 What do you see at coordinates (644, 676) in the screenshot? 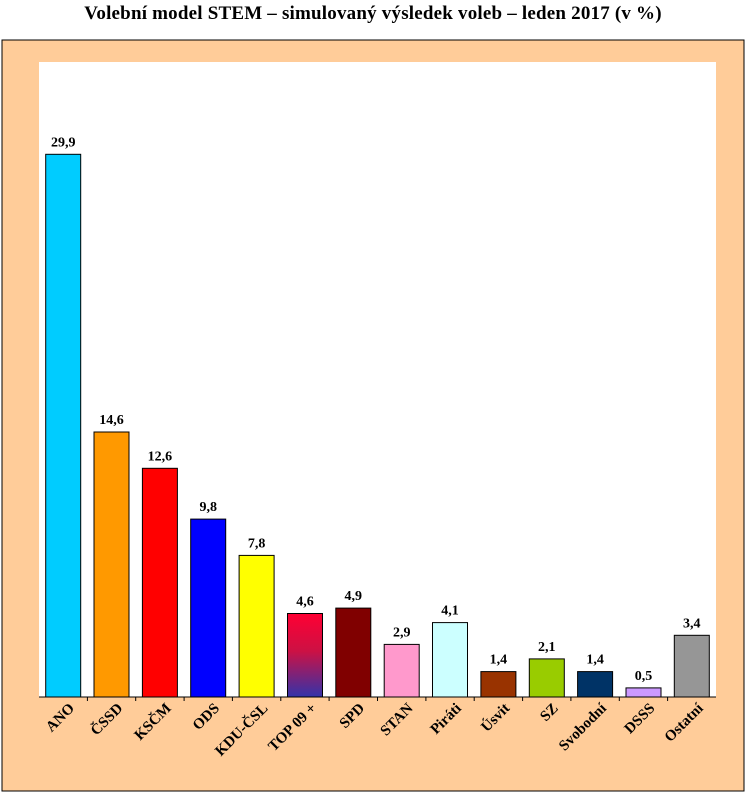
I see `data-label: 0,5` at bounding box center [644, 676].